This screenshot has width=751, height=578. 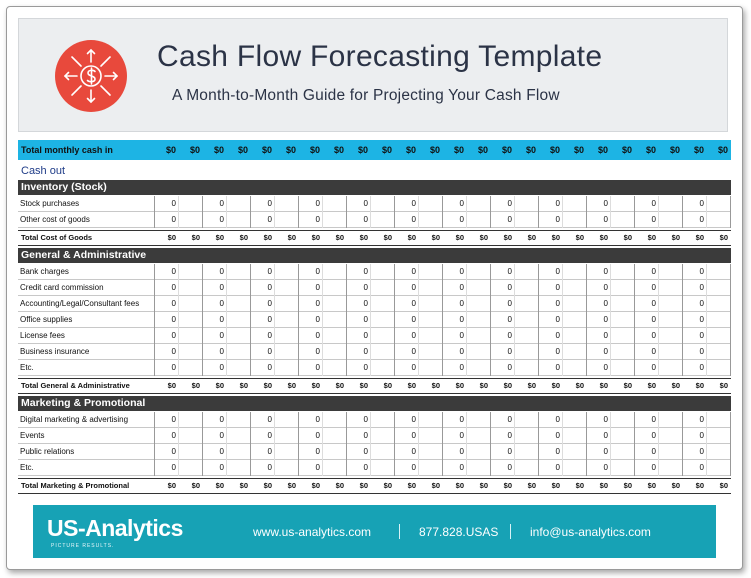 I want to click on section-title: Marketing & Promotional, so click(x=83, y=403).